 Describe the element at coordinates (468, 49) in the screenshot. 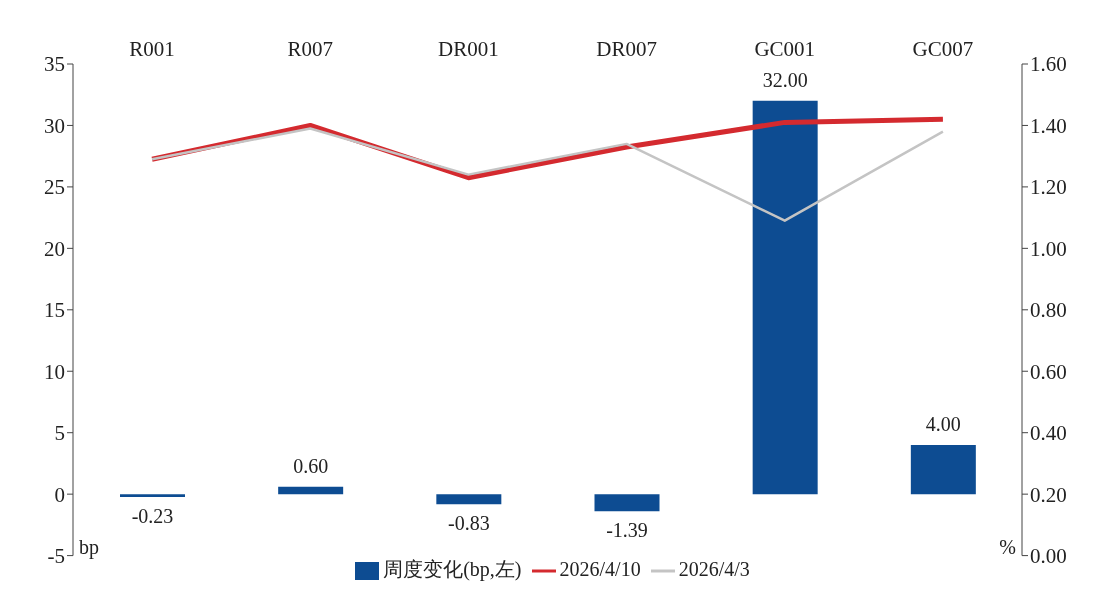

I see `x-tick-label: DR001` at that location.